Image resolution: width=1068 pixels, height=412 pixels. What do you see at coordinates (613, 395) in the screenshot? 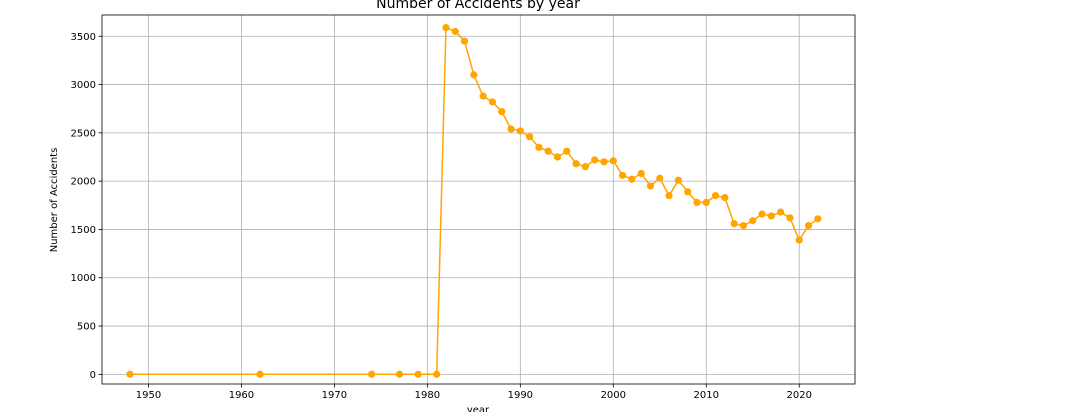
I see `x-tick-label: 2000` at bounding box center [613, 395].